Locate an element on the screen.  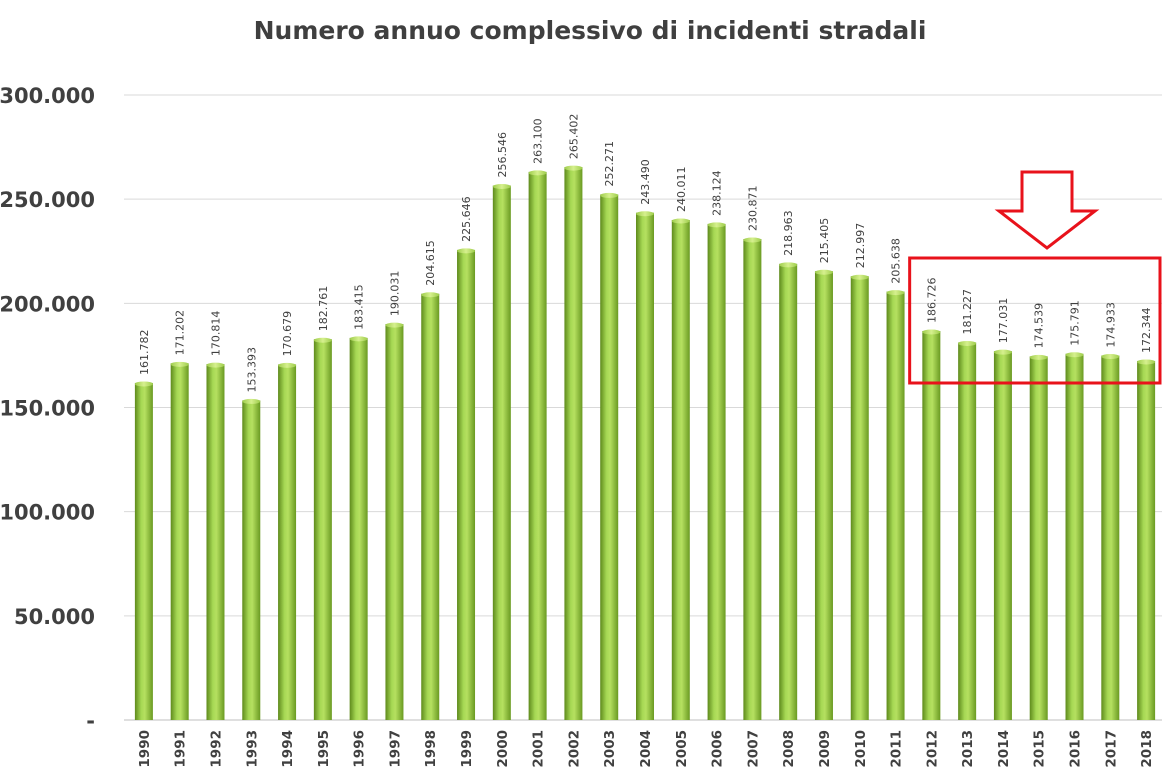
down-arrow-icon is located at coordinates (1047, 210).